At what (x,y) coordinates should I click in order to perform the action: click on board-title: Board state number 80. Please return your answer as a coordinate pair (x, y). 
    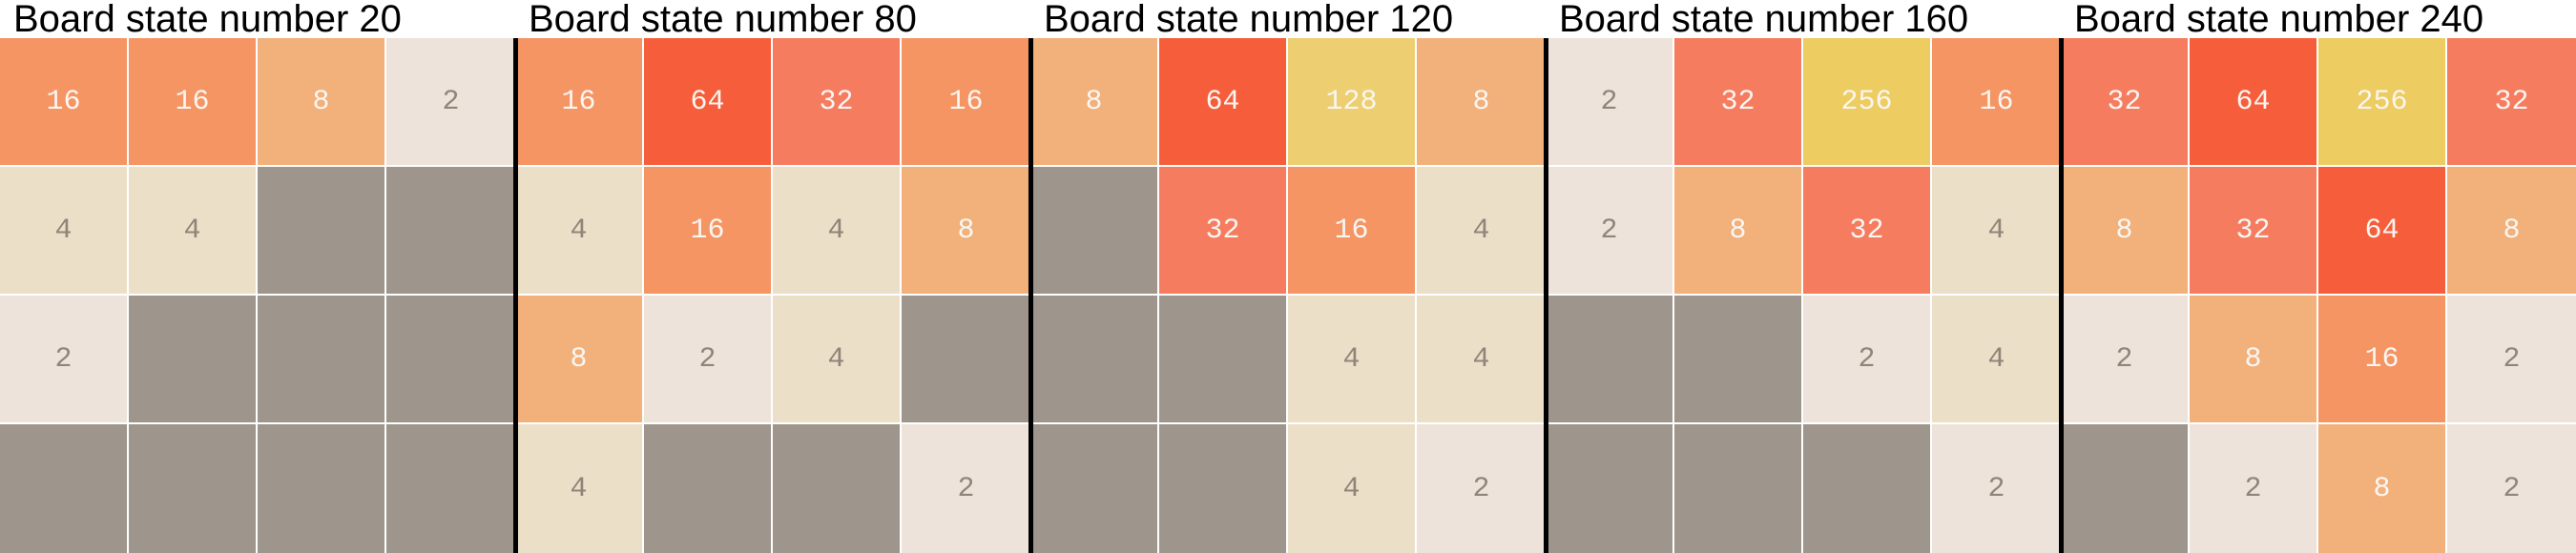
    Looking at the image, I should click on (723, 20).